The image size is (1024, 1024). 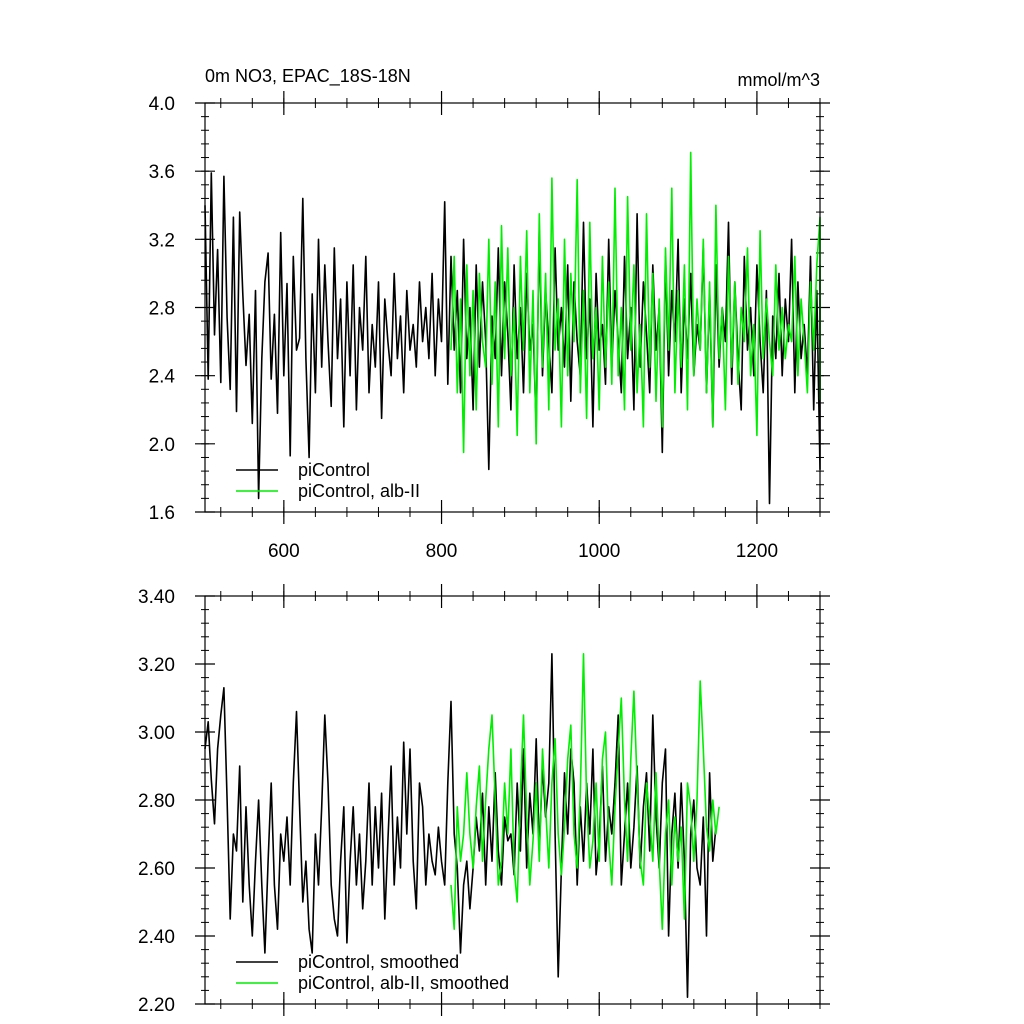 What do you see at coordinates (156, 937) in the screenshot?
I see `y-tick-label: 2.40` at bounding box center [156, 937].